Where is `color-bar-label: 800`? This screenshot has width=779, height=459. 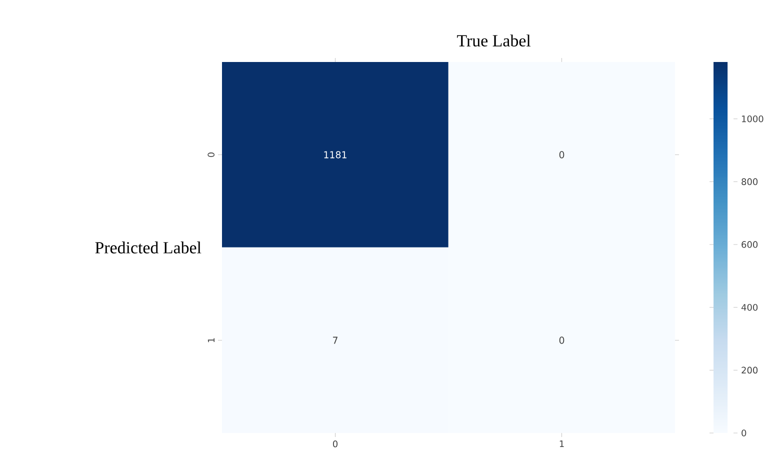
color-bar-label: 800 is located at coordinates (750, 182).